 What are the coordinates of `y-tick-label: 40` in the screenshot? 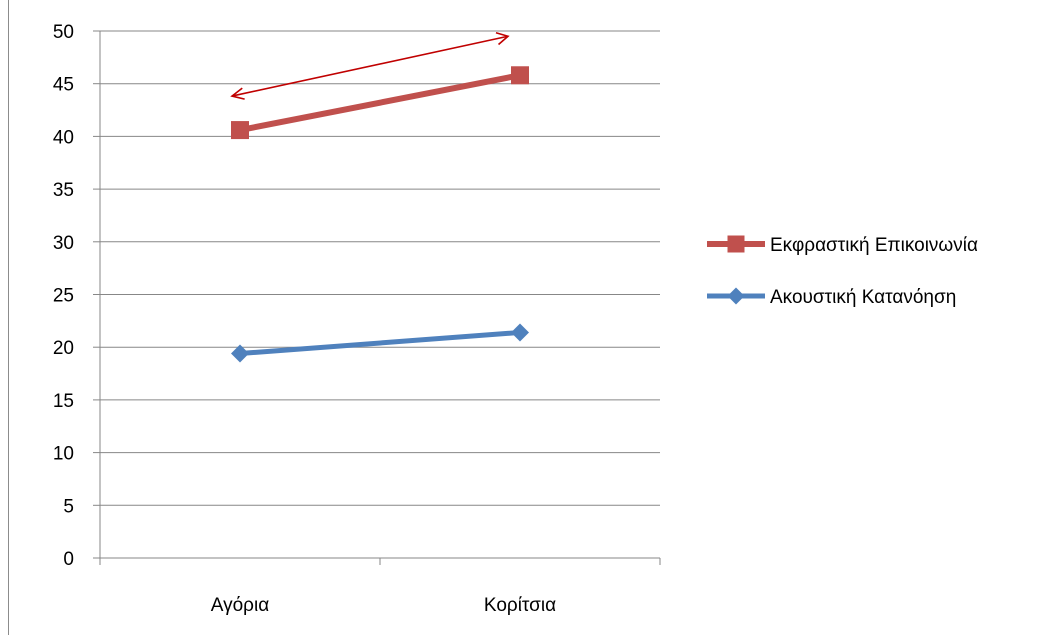 It's located at (63, 137).